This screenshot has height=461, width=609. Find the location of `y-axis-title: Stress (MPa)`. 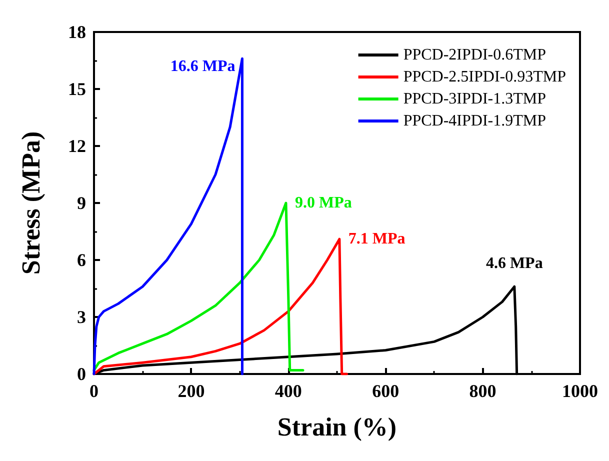

y-axis-title: Stress (MPa) is located at coordinates (31, 203).